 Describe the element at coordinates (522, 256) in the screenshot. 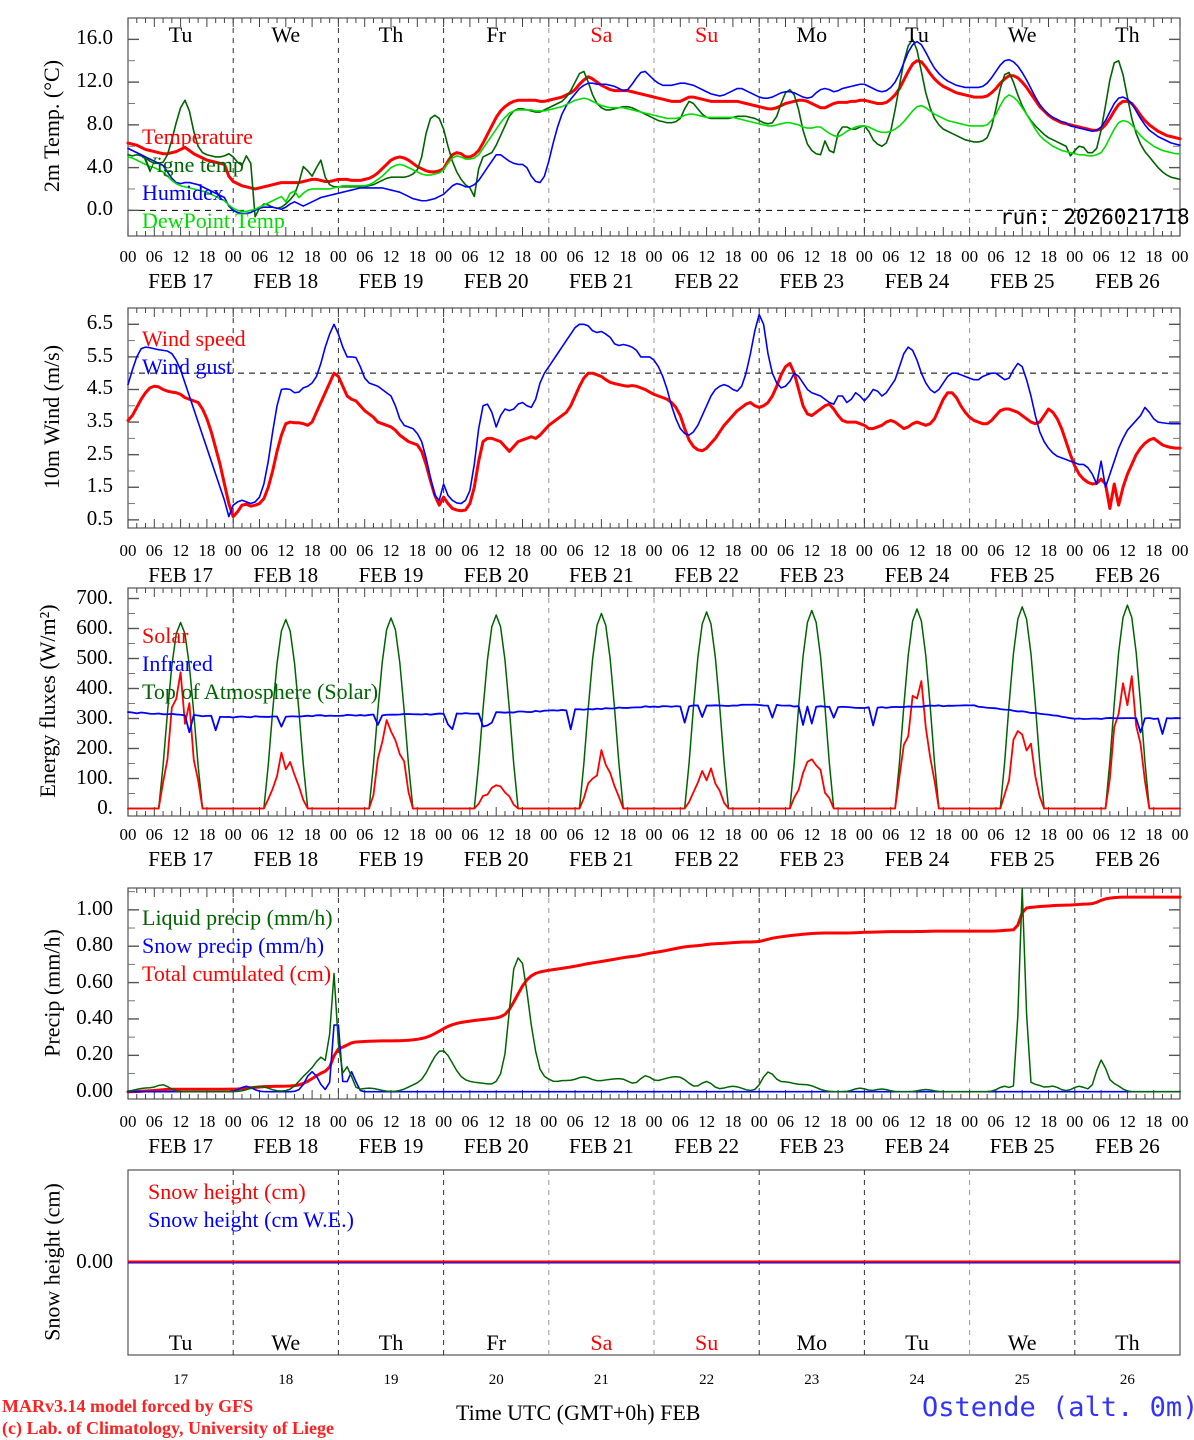

I see `xtime-0-90: 18` at that location.